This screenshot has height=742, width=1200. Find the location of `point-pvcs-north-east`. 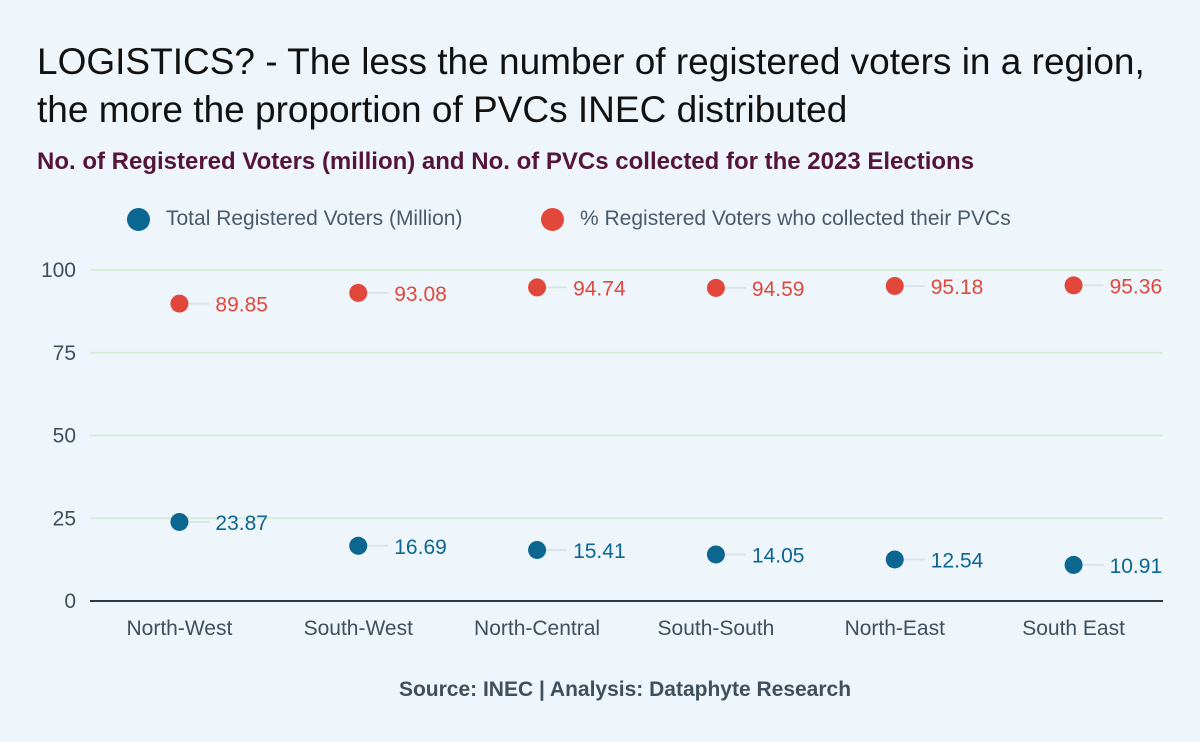

point-pvcs-north-east is located at coordinates (894, 285).